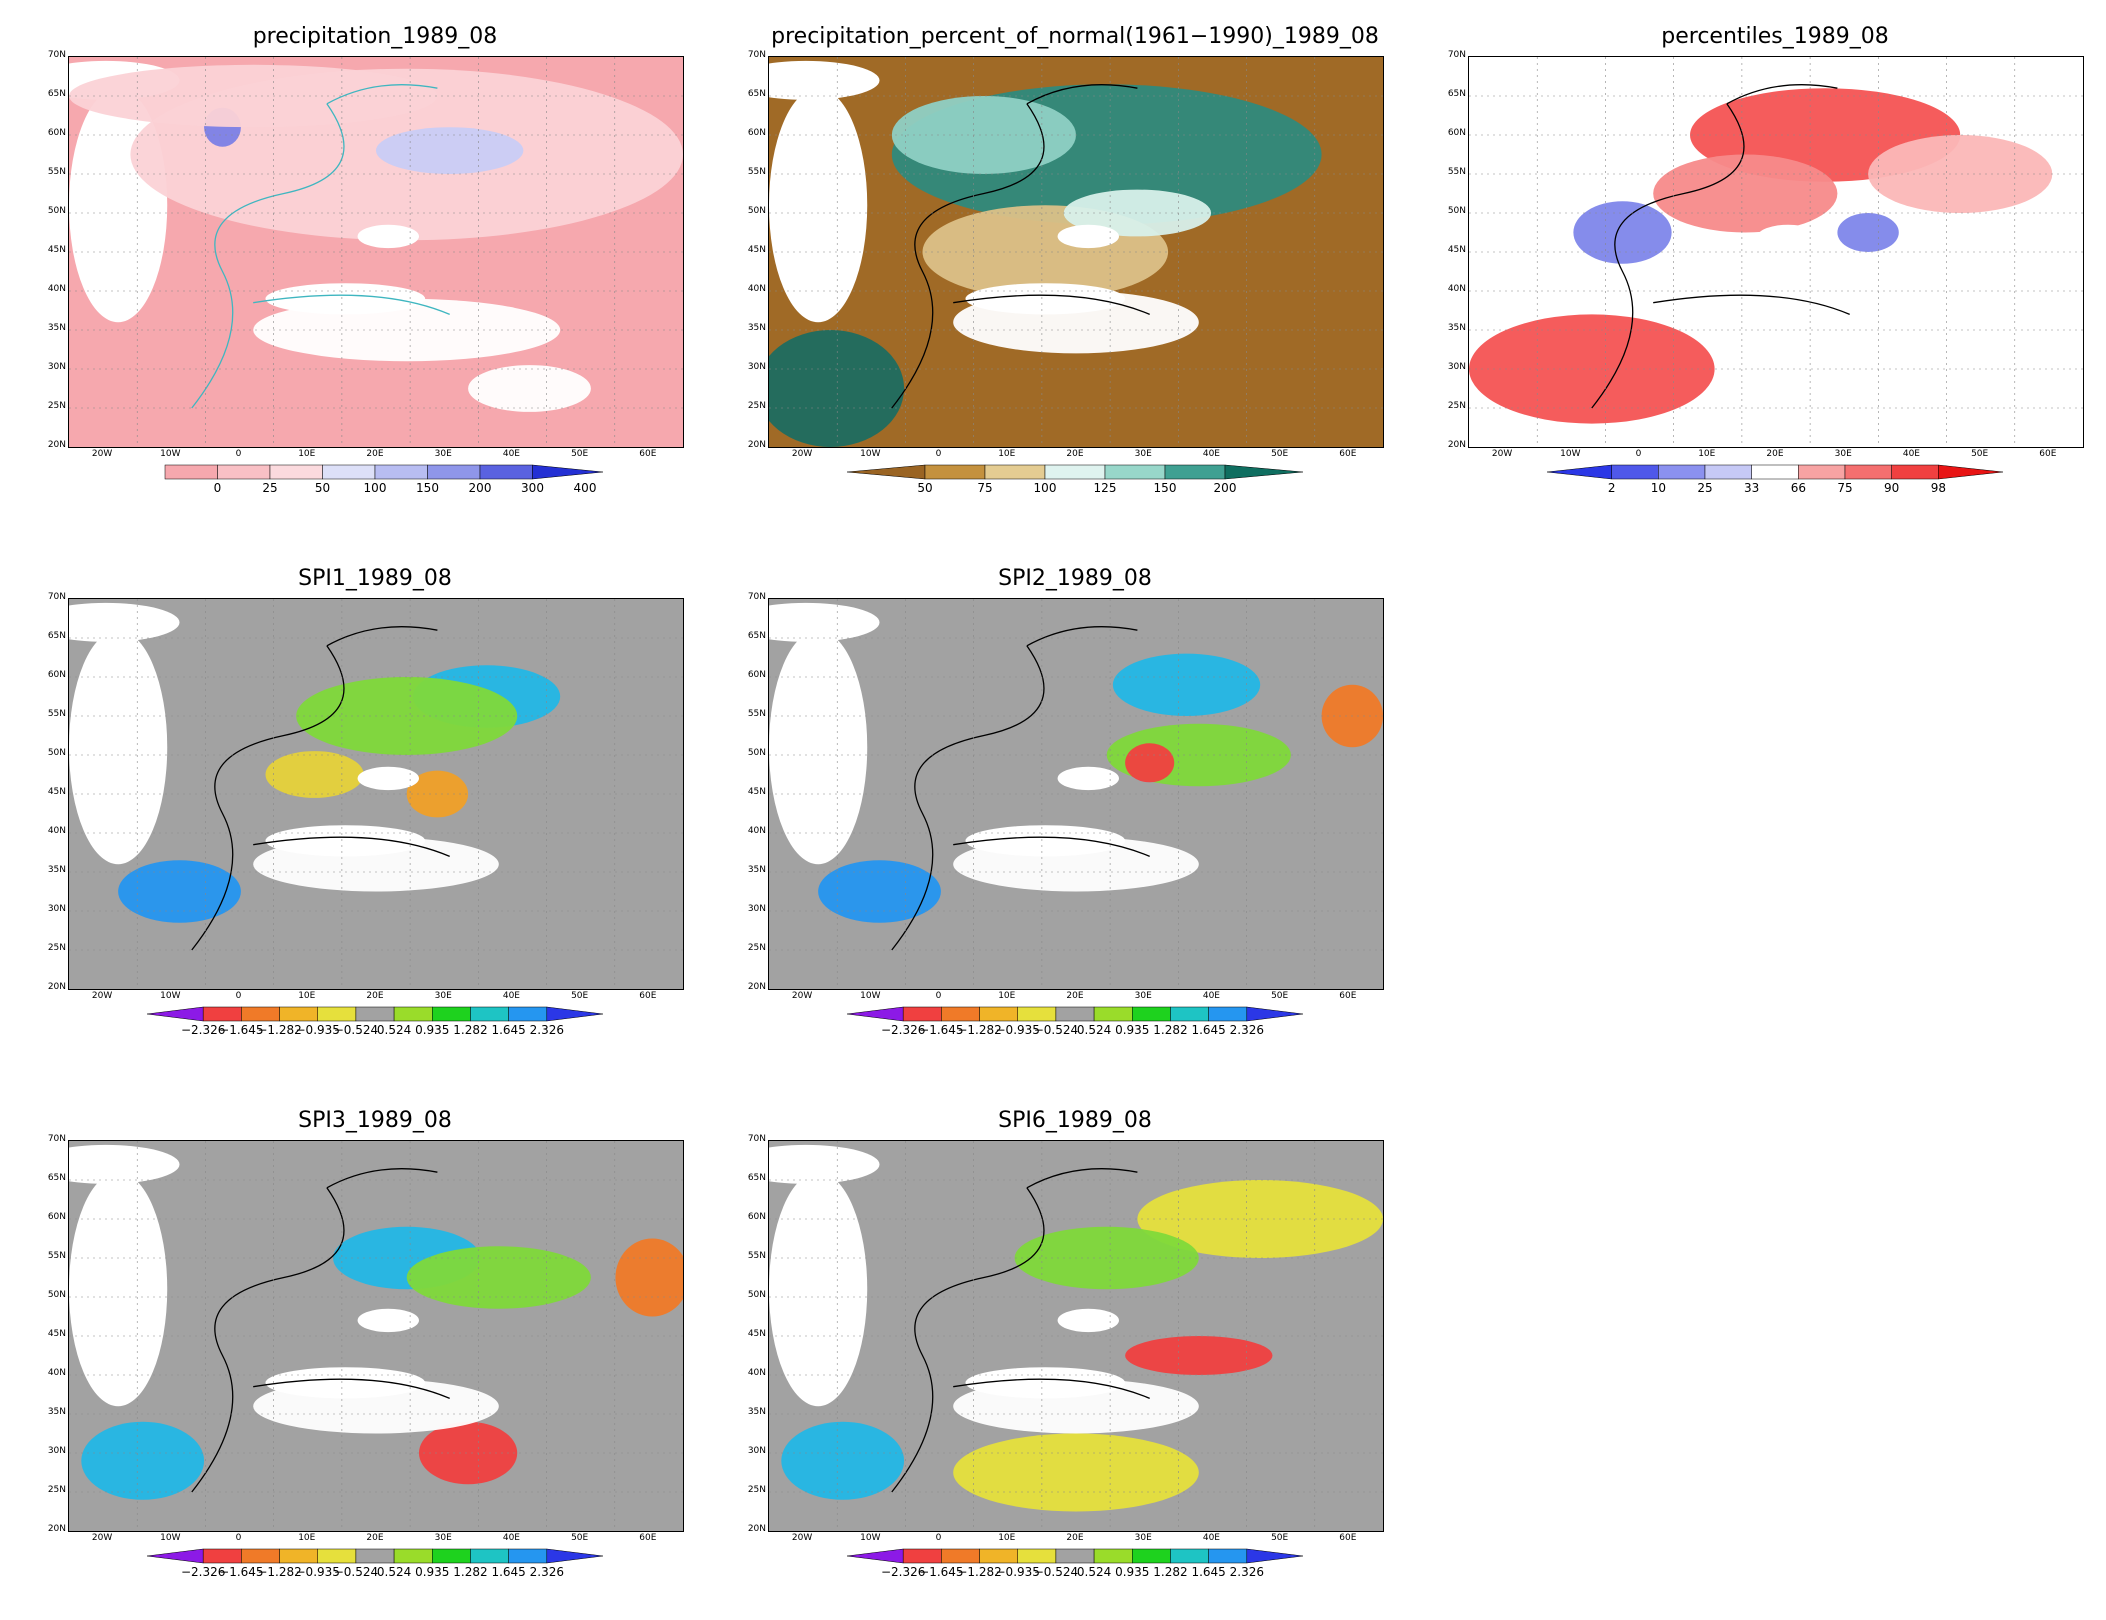 This screenshot has width=2106, height=1620. What do you see at coordinates (1075, 578) in the screenshot?
I see `map-title: SPI2_1989_08` at bounding box center [1075, 578].